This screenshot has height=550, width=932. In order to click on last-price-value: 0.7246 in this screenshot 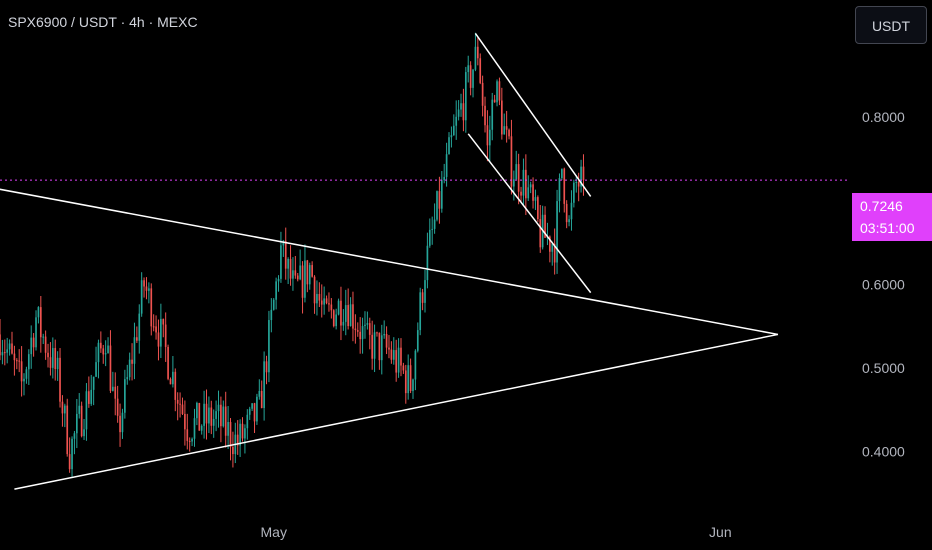, I will do `click(881, 206)`.